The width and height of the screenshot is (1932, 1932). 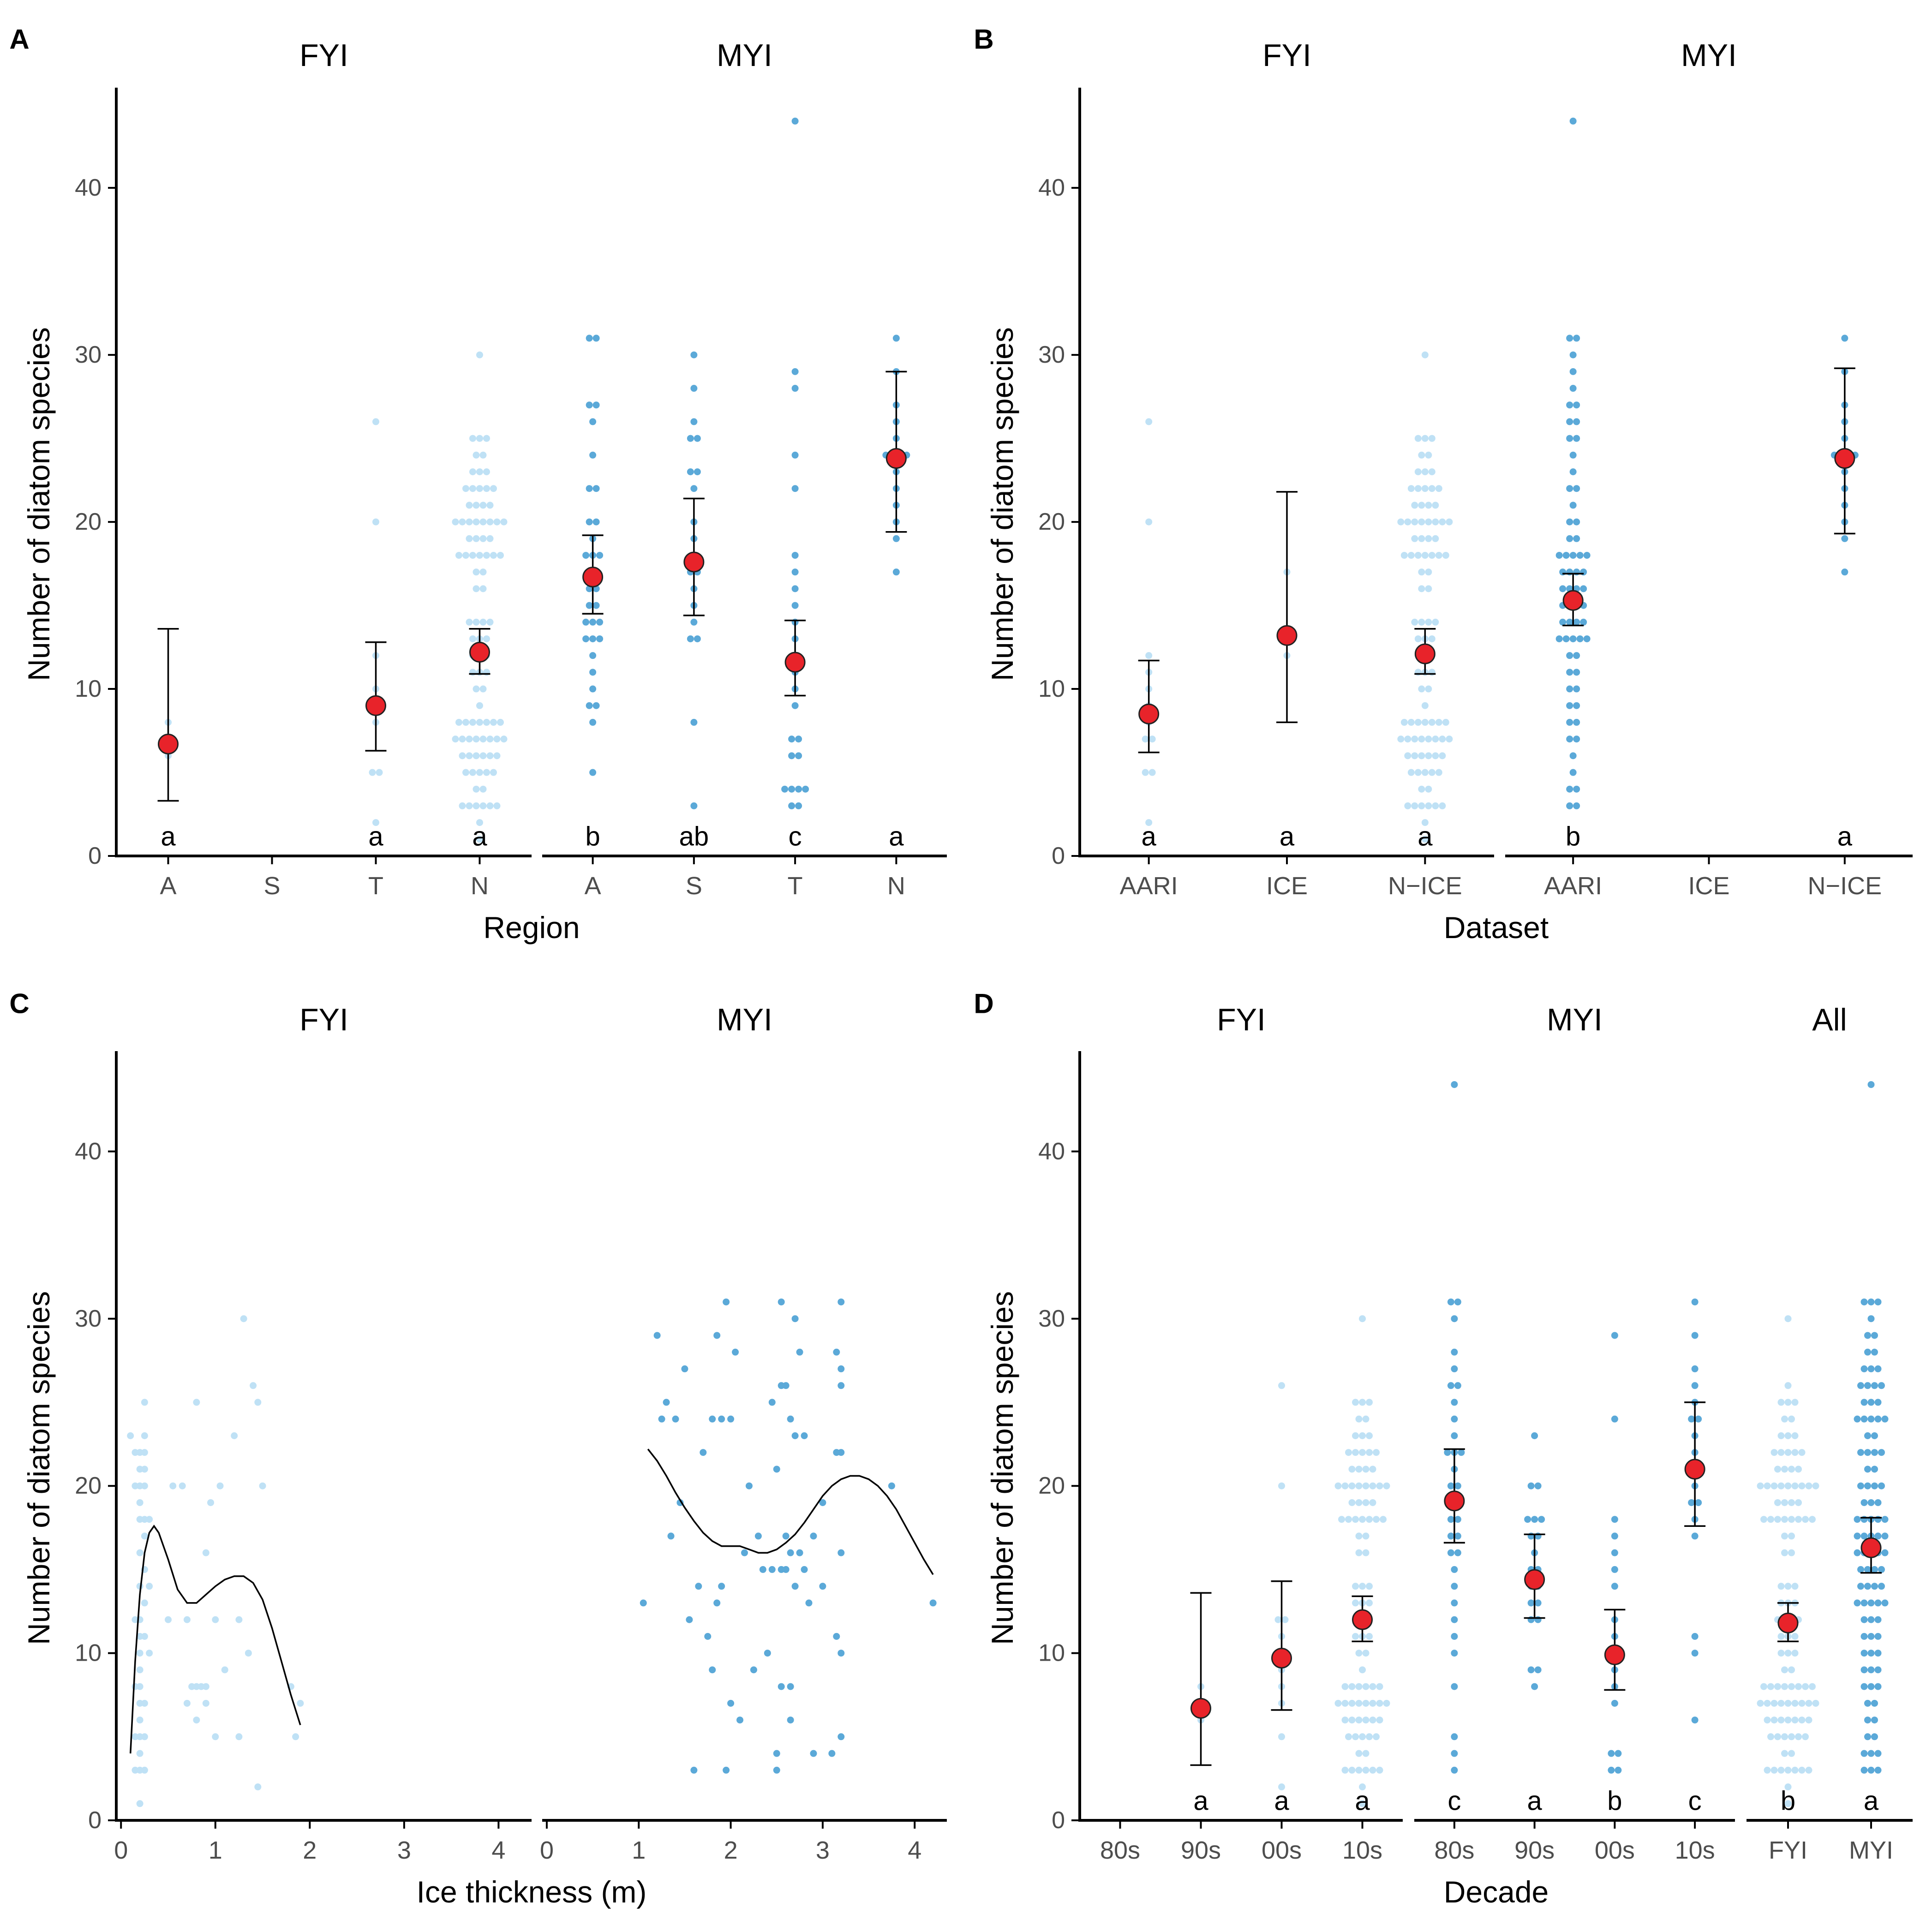 What do you see at coordinates (88, 522) in the screenshot?
I see `y-tick-label: 20` at bounding box center [88, 522].